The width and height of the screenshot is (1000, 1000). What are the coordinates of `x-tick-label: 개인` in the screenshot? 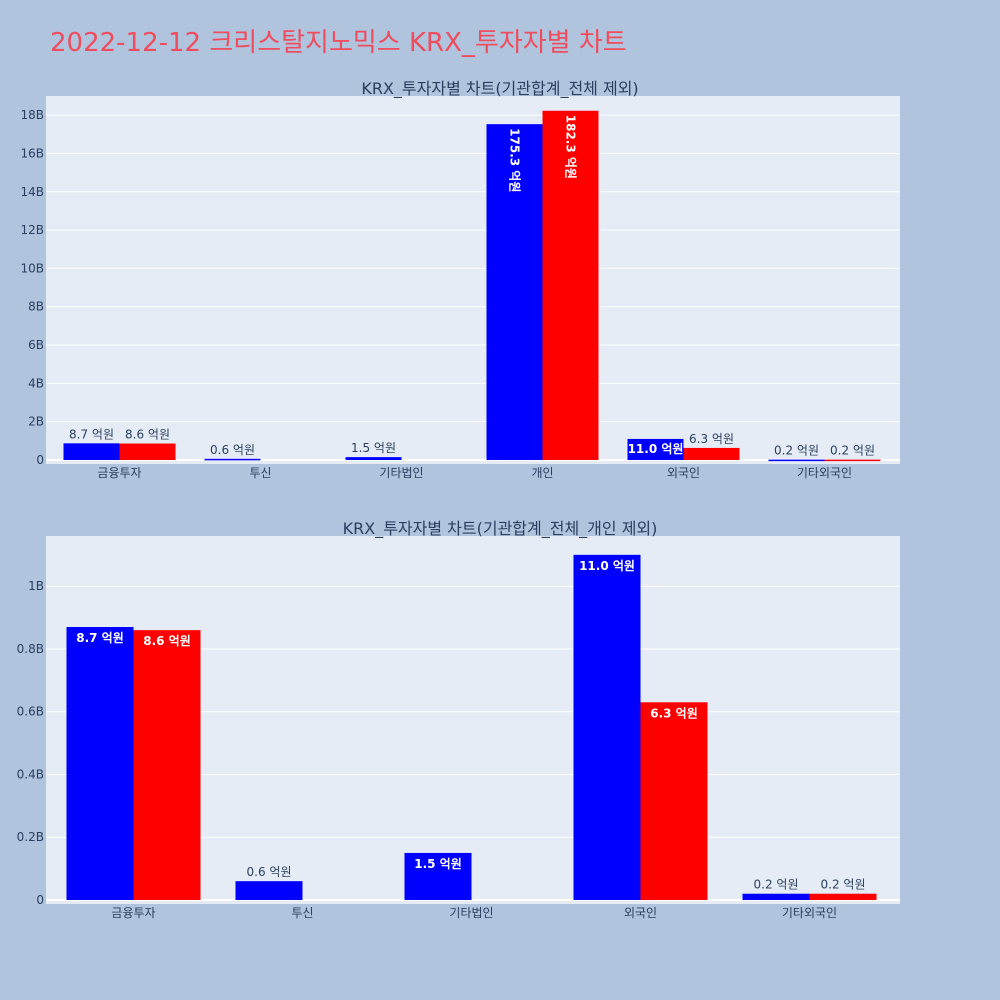 It's located at (542, 473).